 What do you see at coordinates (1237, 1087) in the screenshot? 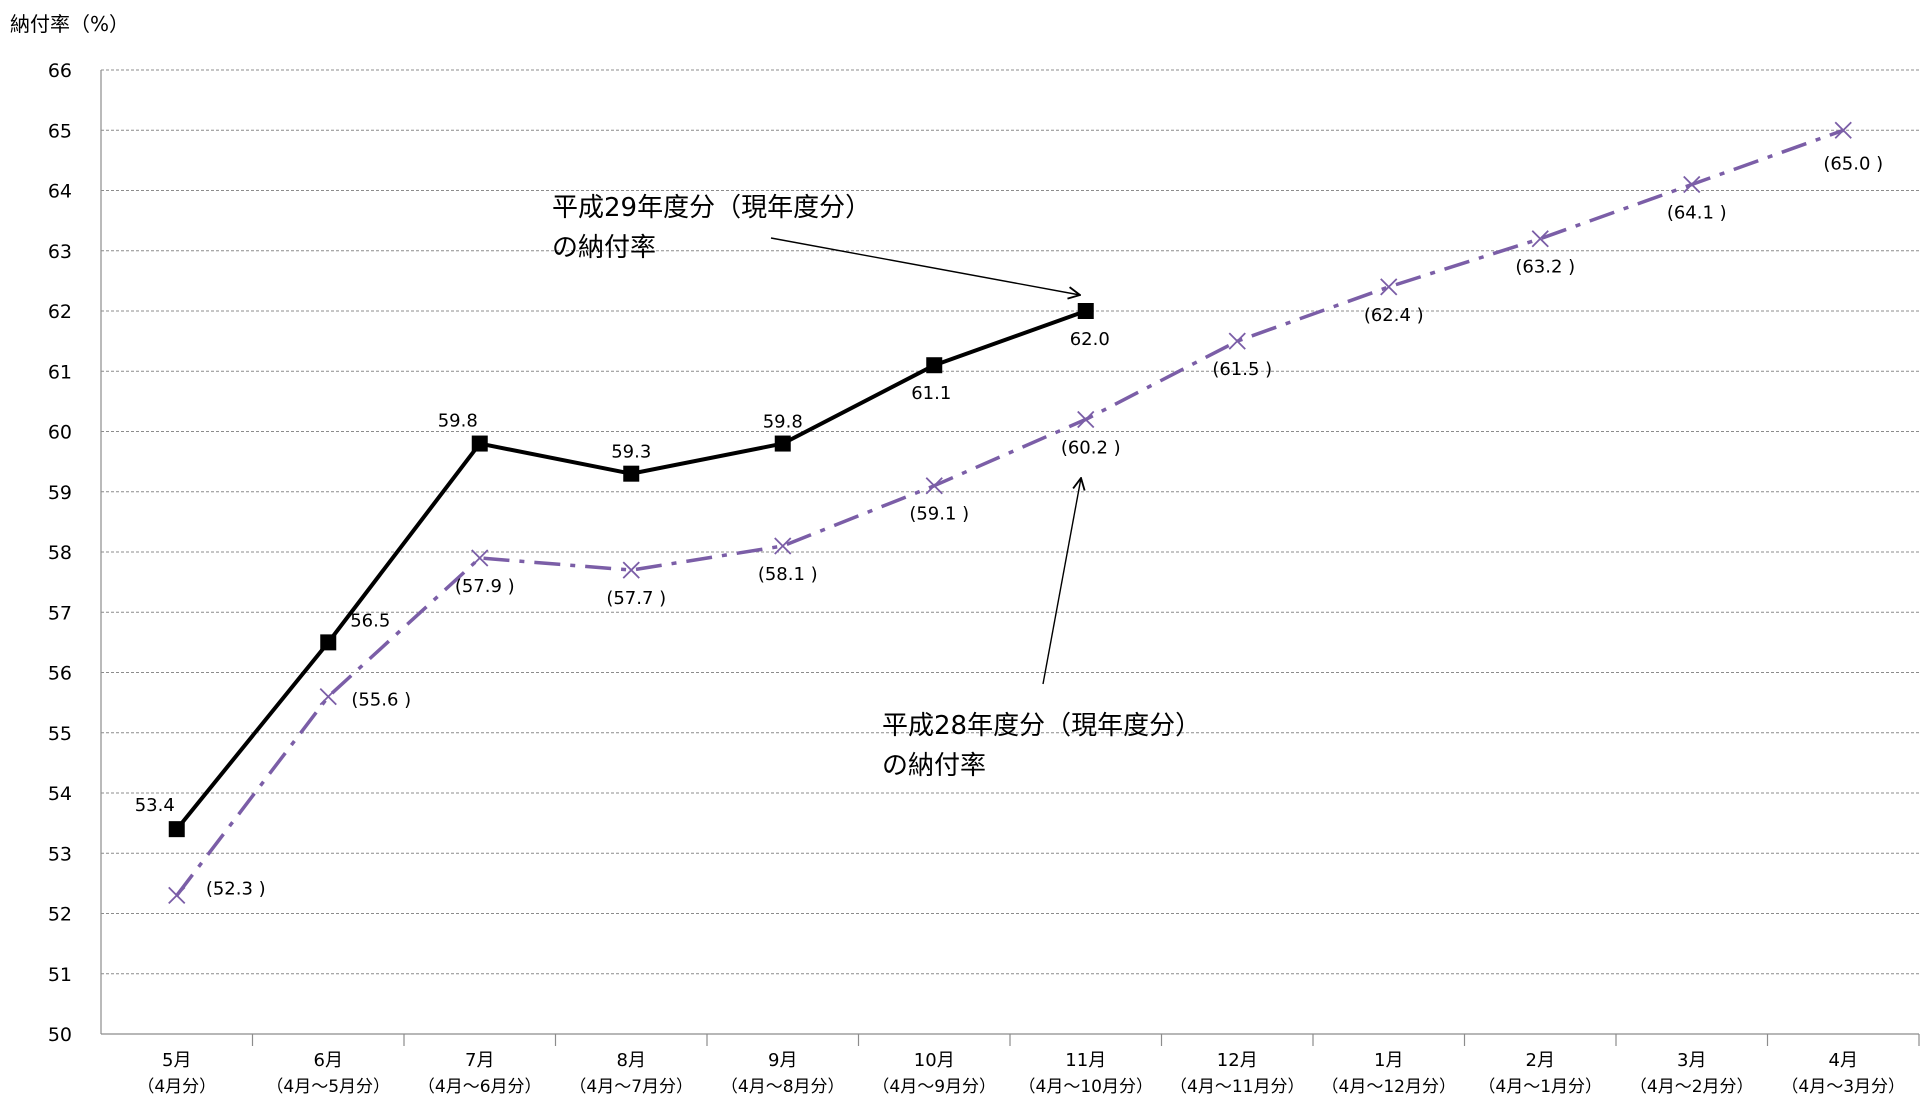
I see `x-tick-label-range: （4月～11月分）` at bounding box center [1237, 1087].